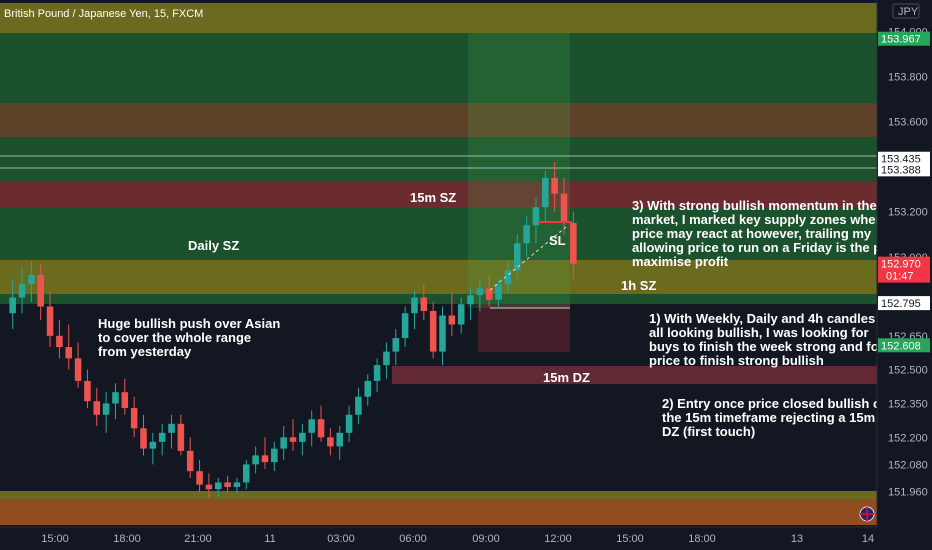 Image resolution: width=932 pixels, height=550 pixels. Describe the element at coordinates (566, 377) in the screenshot. I see `15m-dz-label: 15m DZ` at that location.